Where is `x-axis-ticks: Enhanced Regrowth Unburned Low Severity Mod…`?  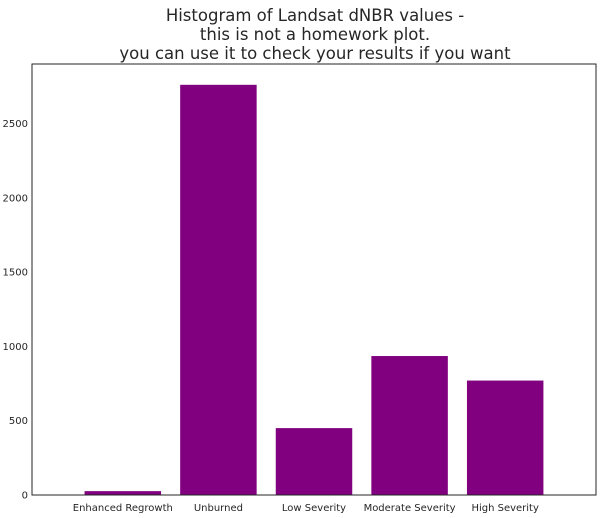 x-axis-ticks: Enhanced Regrowth Unburned Low Severity Mod… is located at coordinates (306, 508).